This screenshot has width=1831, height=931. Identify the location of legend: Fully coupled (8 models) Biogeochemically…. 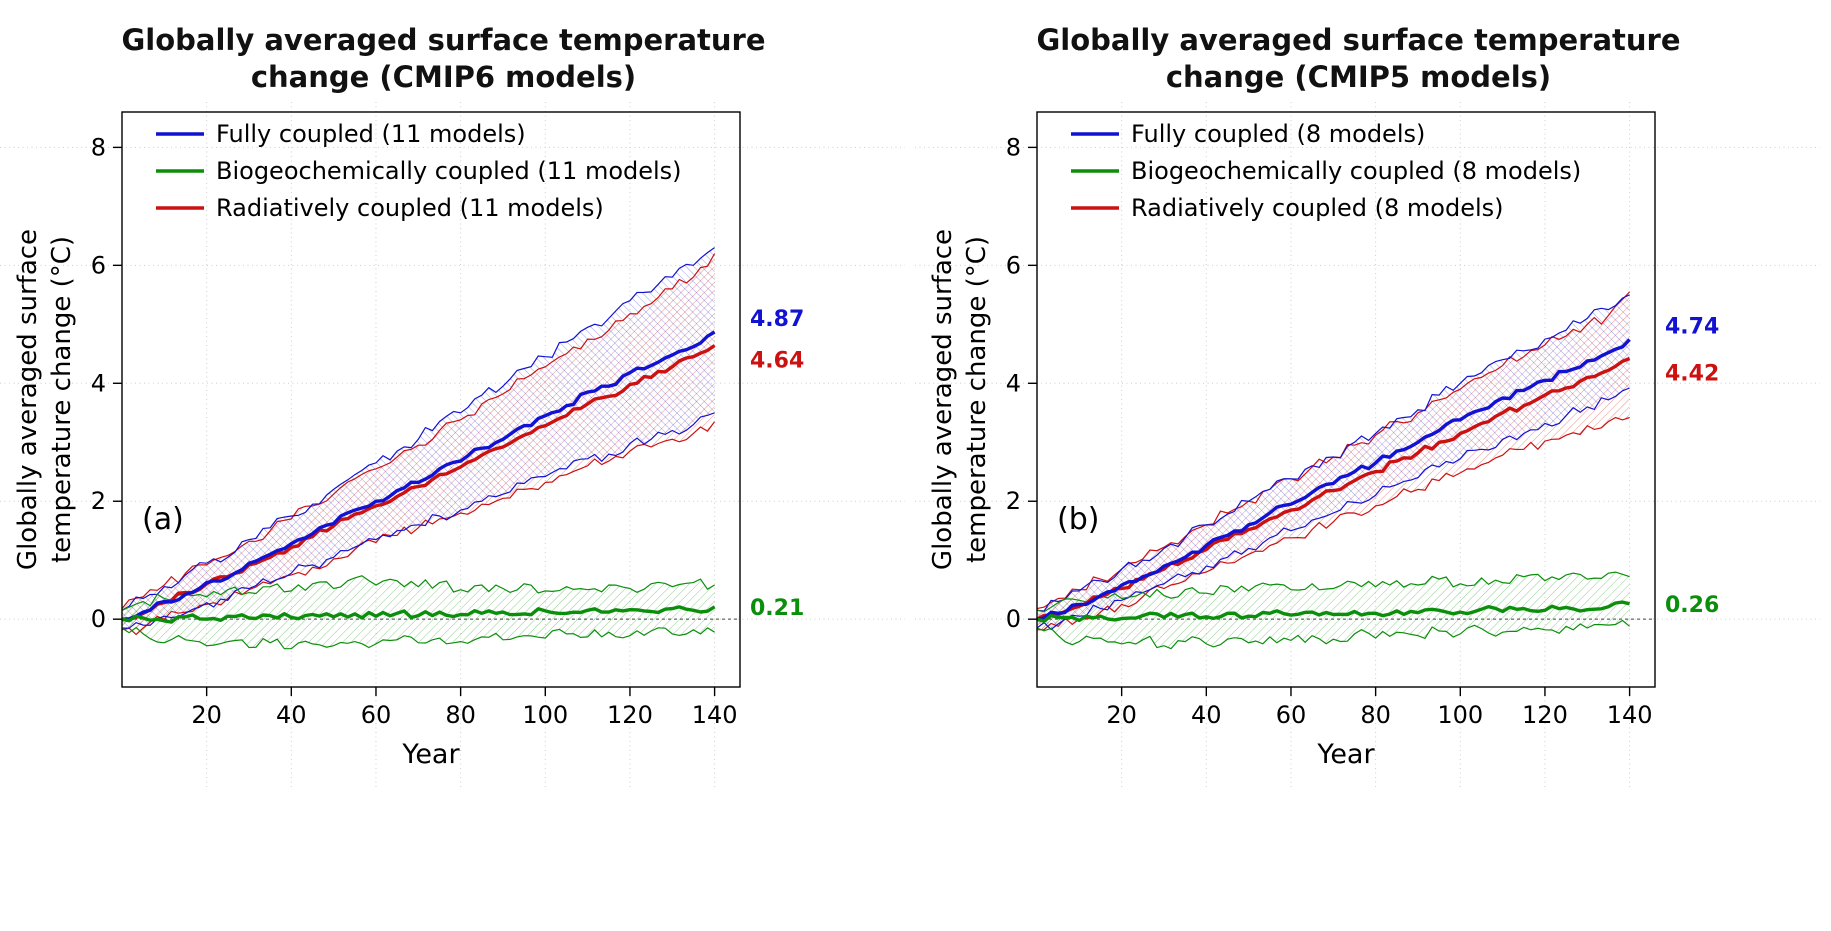
(1326, 171).